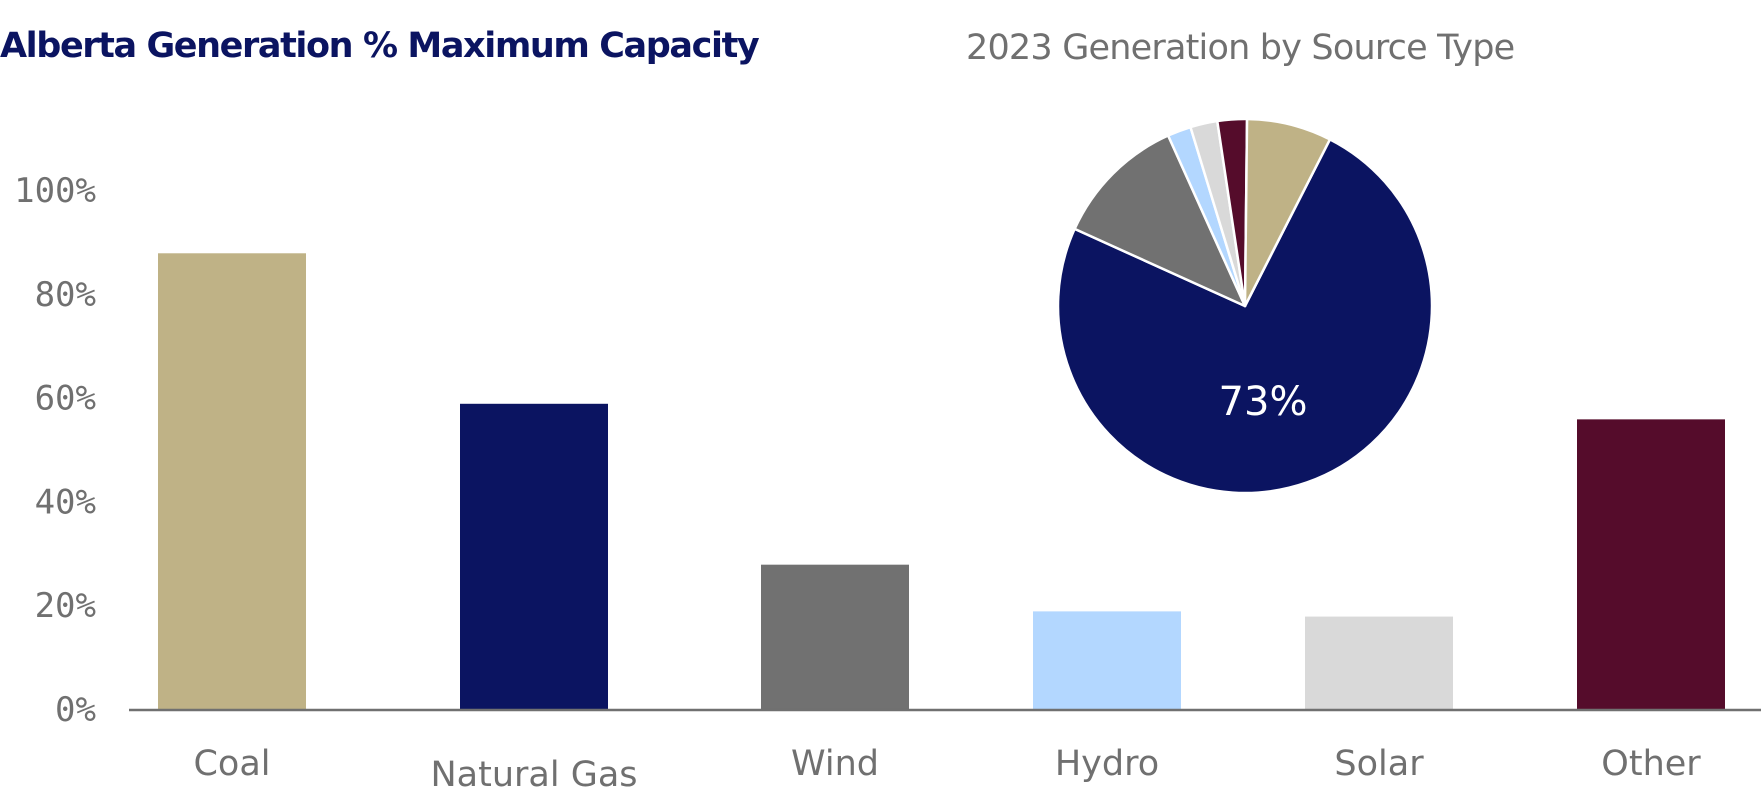  I want to click on pie-title: 2023 Generation by Source Type, so click(1240, 48).